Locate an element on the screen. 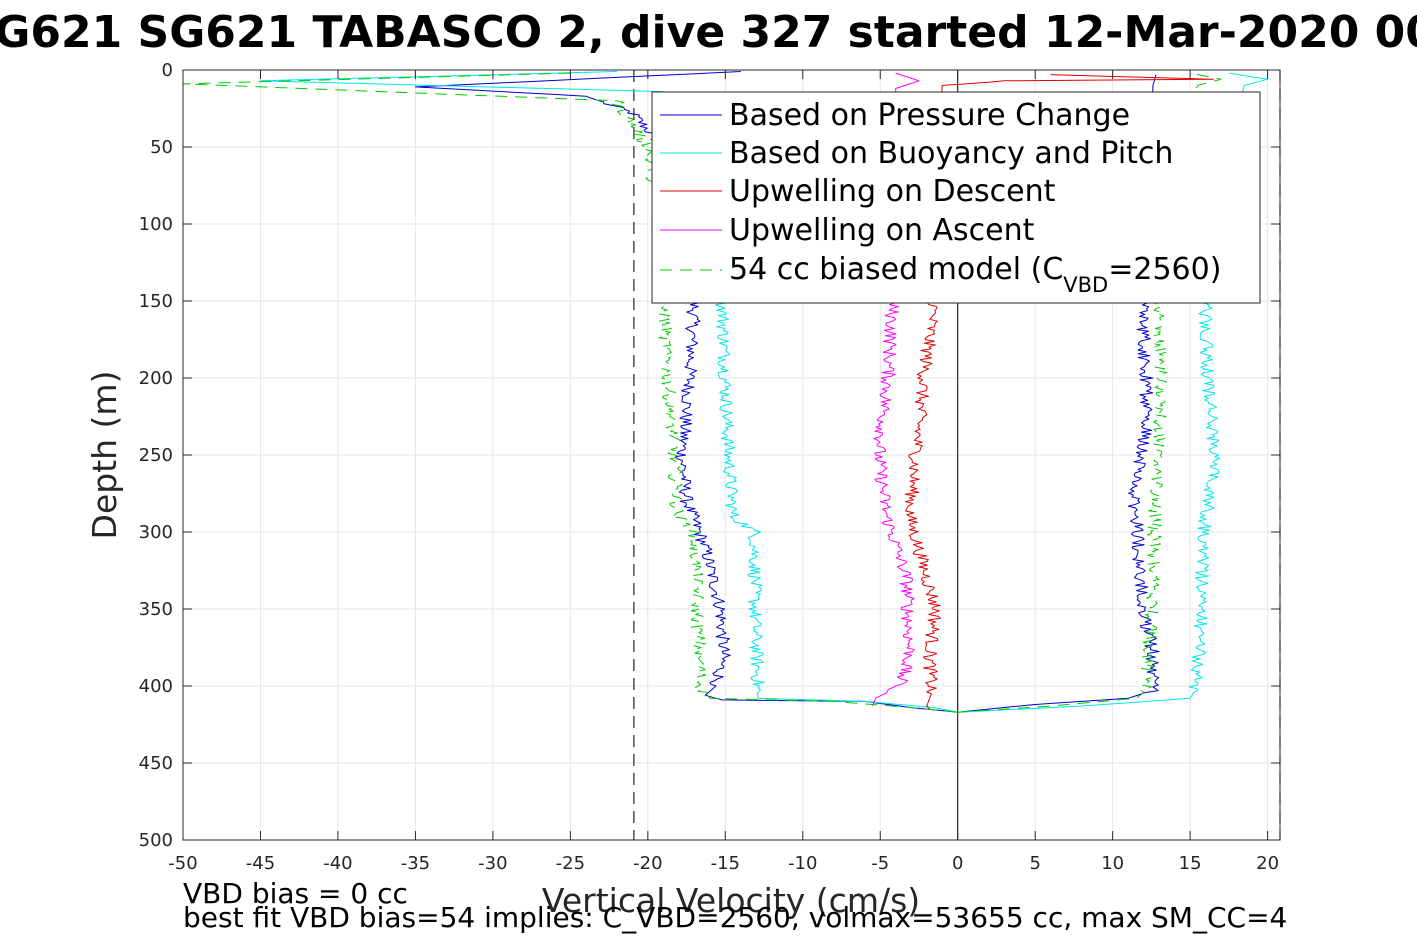  x-tick-label: -40 is located at coordinates (337, 863).